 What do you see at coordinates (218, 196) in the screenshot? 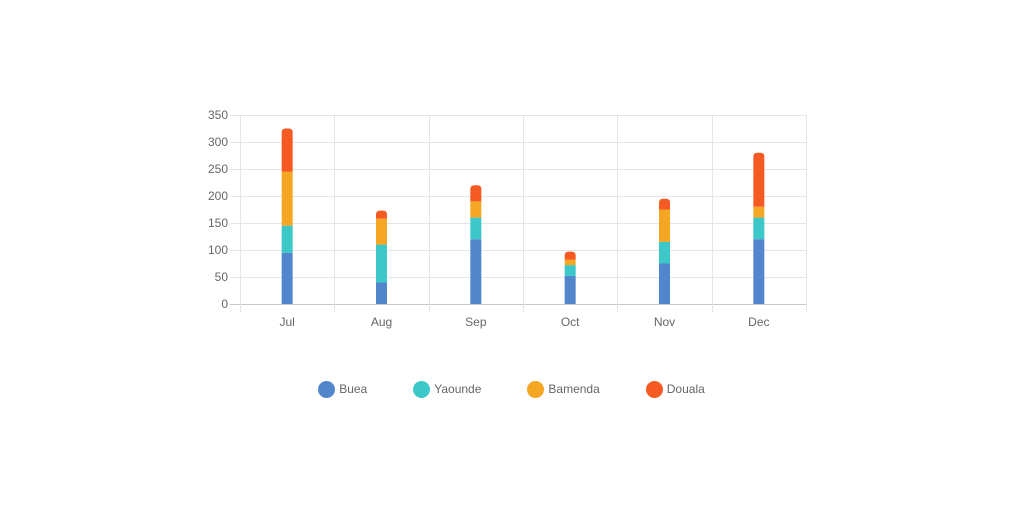
I see `y-tick-label: 200` at bounding box center [218, 196].